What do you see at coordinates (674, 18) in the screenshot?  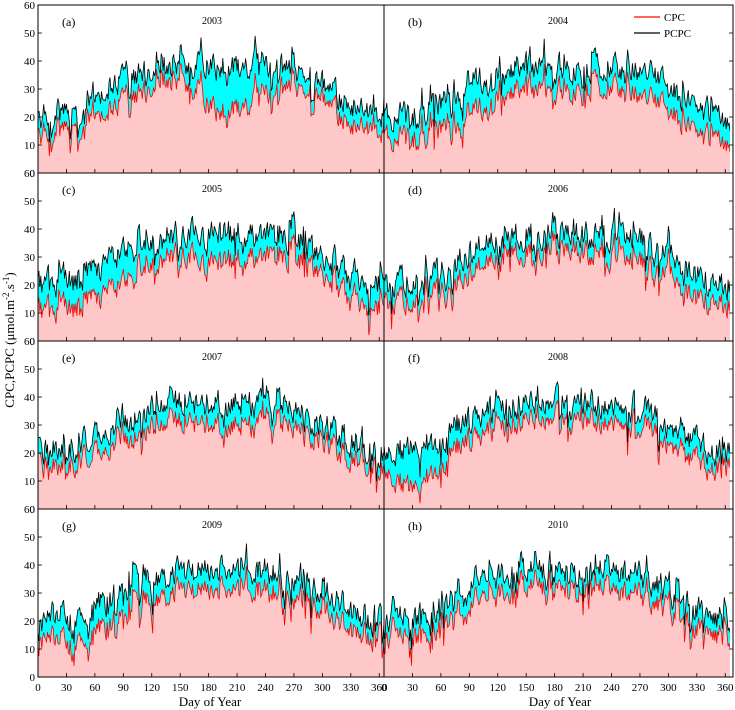 I see `legend-cpc-label: CPC` at bounding box center [674, 18].